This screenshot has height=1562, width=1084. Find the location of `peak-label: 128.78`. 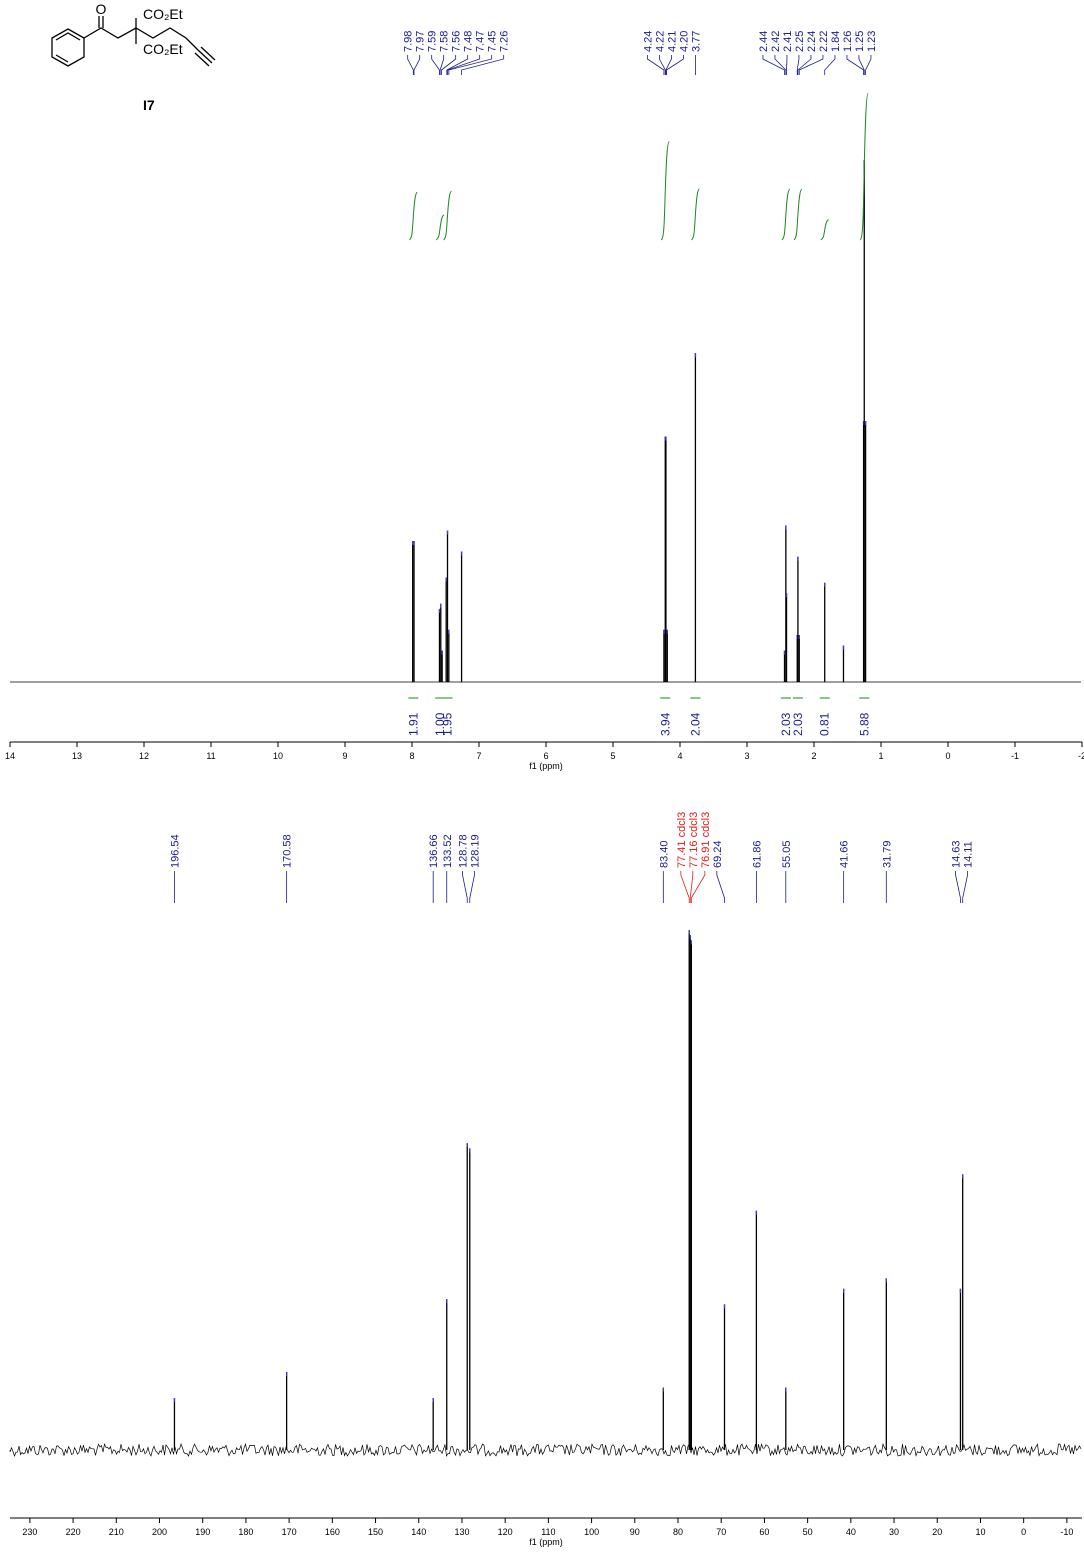

peak-label: 128.78 is located at coordinates (464, 851).